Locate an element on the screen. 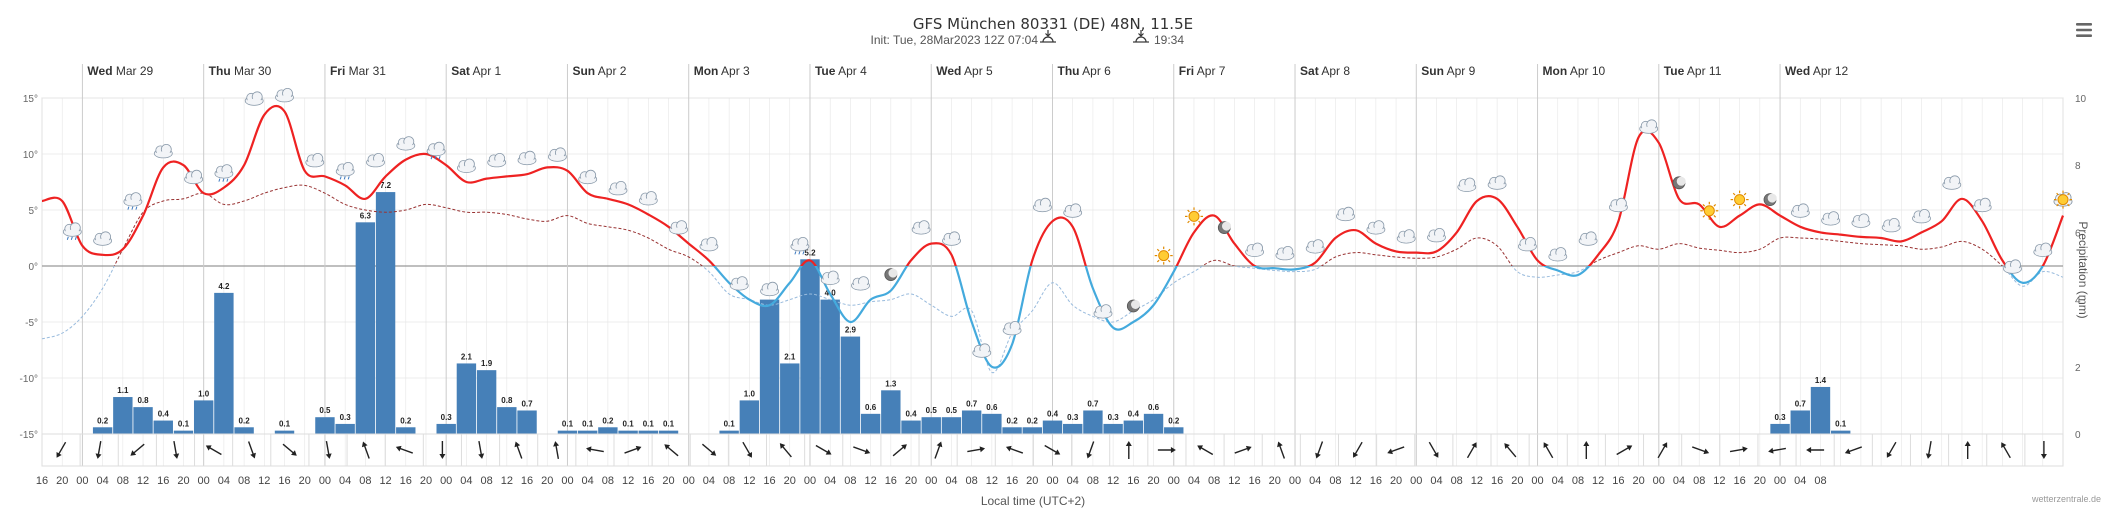  hour-tick-label: 20 is located at coordinates (1517, 481).